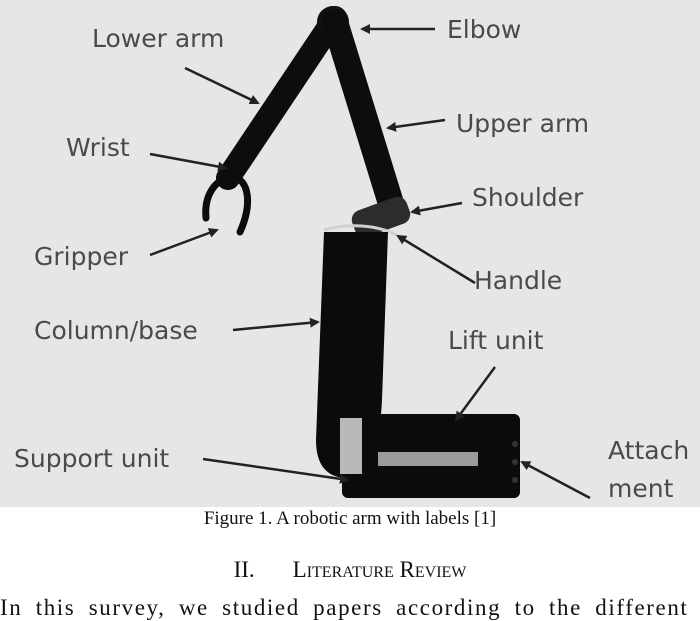 Image resolution: width=700 pixels, height=621 pixels. What do you see at coordinates (227, 204) in the screenshot?
I see `gripper` at bounding box center [227, 204].